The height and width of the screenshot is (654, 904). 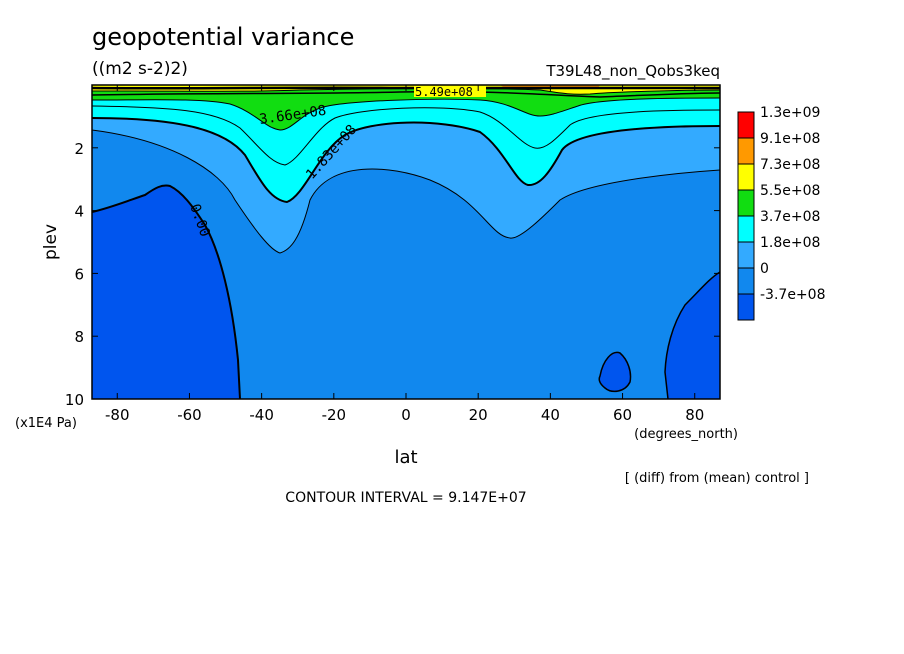 What do you see at coordinates (790, 191) in the screenshot?
I see `legend-label: 5.5e+08` at bounding box center [790, 191].